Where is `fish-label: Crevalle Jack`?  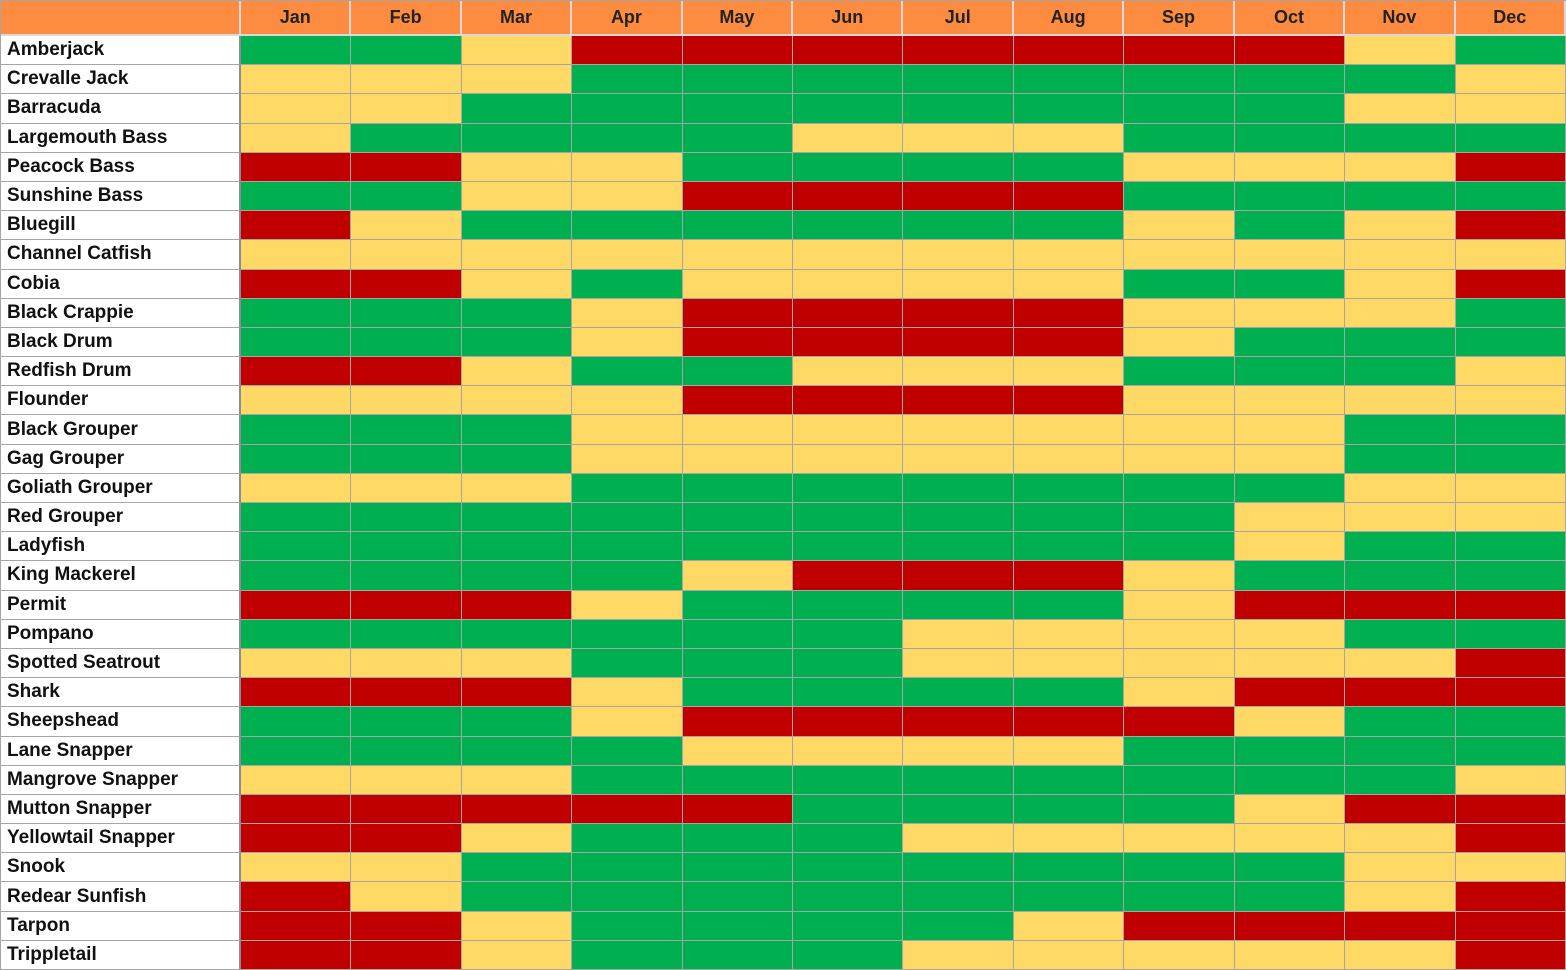
fish-label: Crevalle Jack is located at coordinates (121, 80).